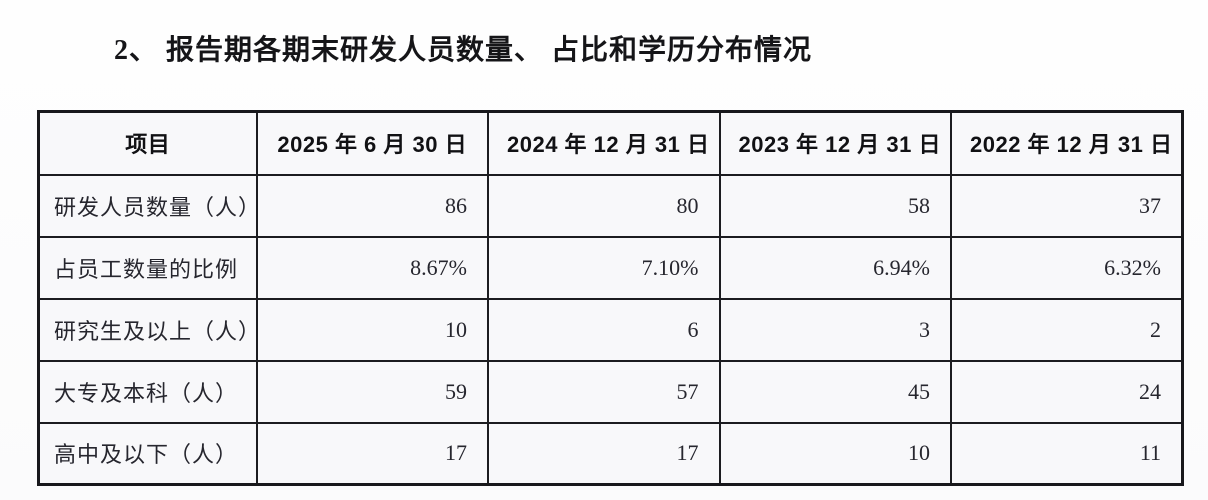 The width and height of the screenshot is (1208, 500). I want to click on column-header-2025: 2025 年 6 月 30 日, so click(372, 143).